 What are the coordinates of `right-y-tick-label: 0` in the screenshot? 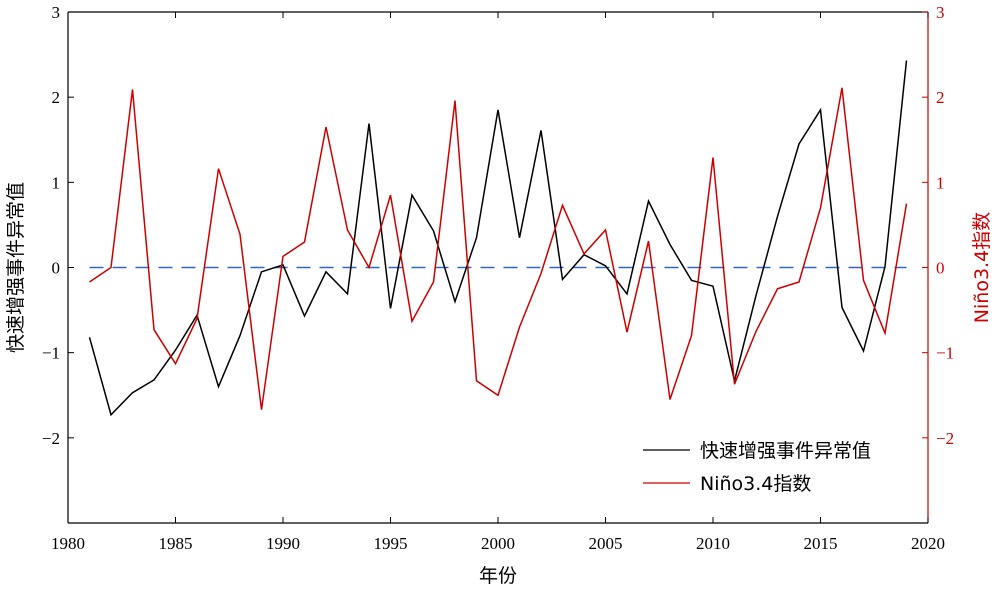 It's located at (940, 268).